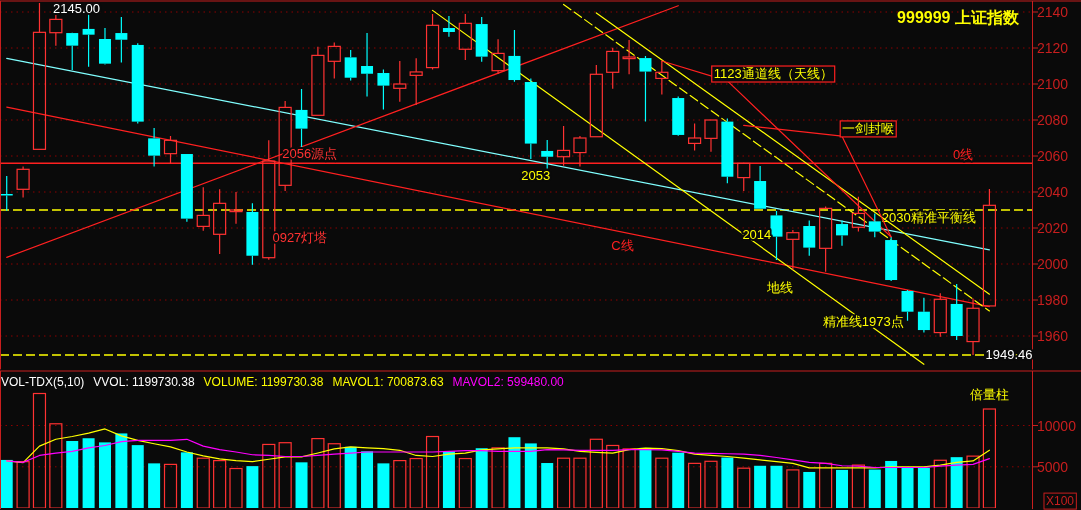 The height and width of the screenshot is (510, 1081). I want to click on tick: 2060, so click(1053, 156).